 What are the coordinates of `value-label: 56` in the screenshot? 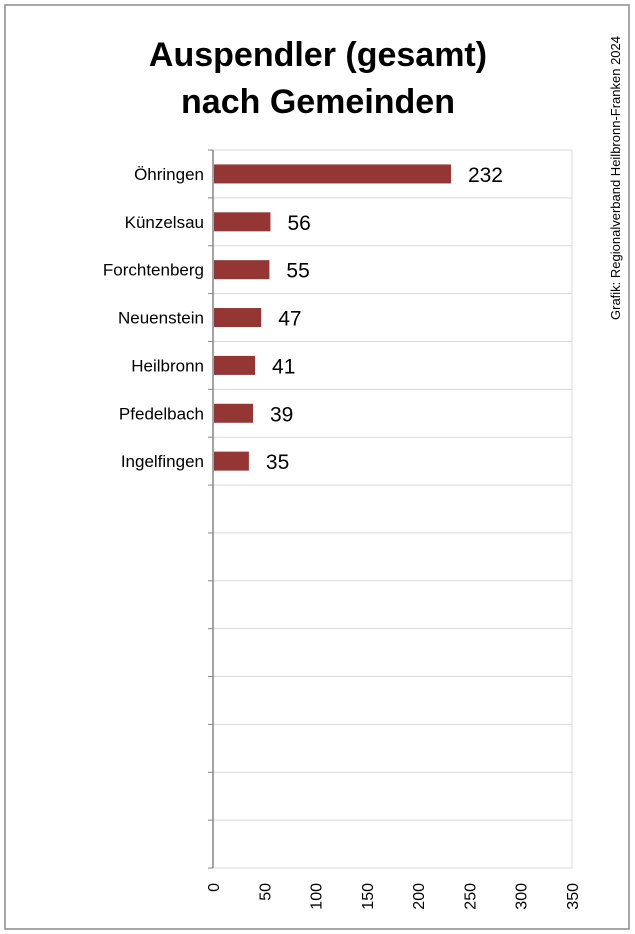 It's located at (298, 223).